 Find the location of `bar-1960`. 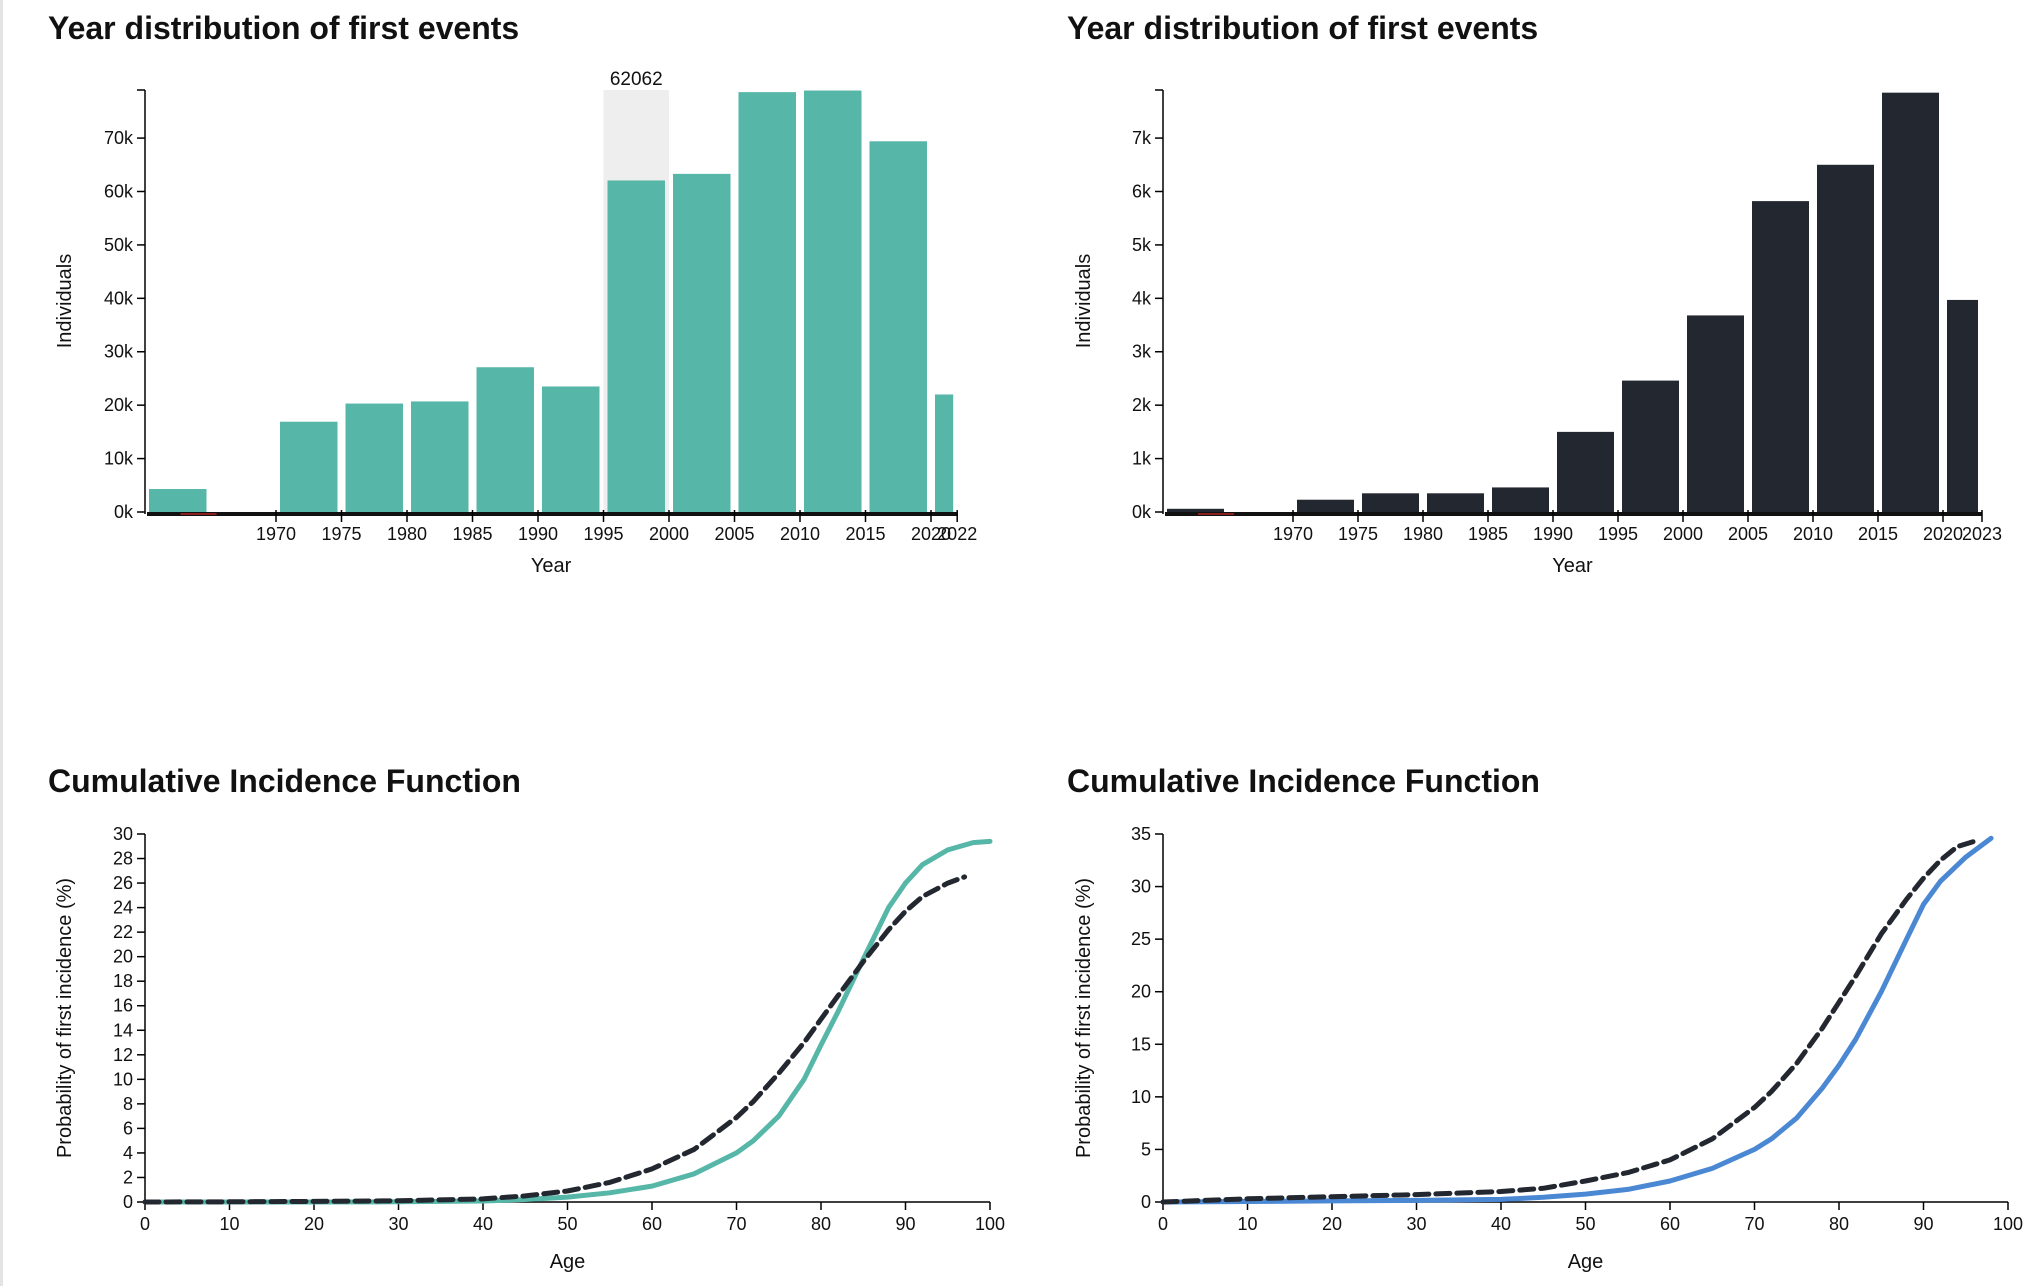

bar-1960 is located at coordinates (178, 500).